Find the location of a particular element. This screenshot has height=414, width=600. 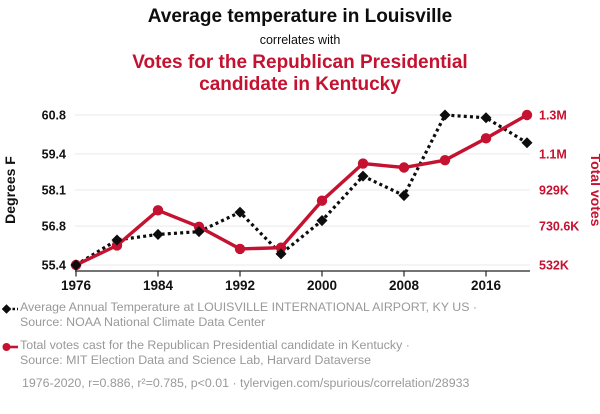

x-tick-label: 1992 is located at coordinates (240, 285).